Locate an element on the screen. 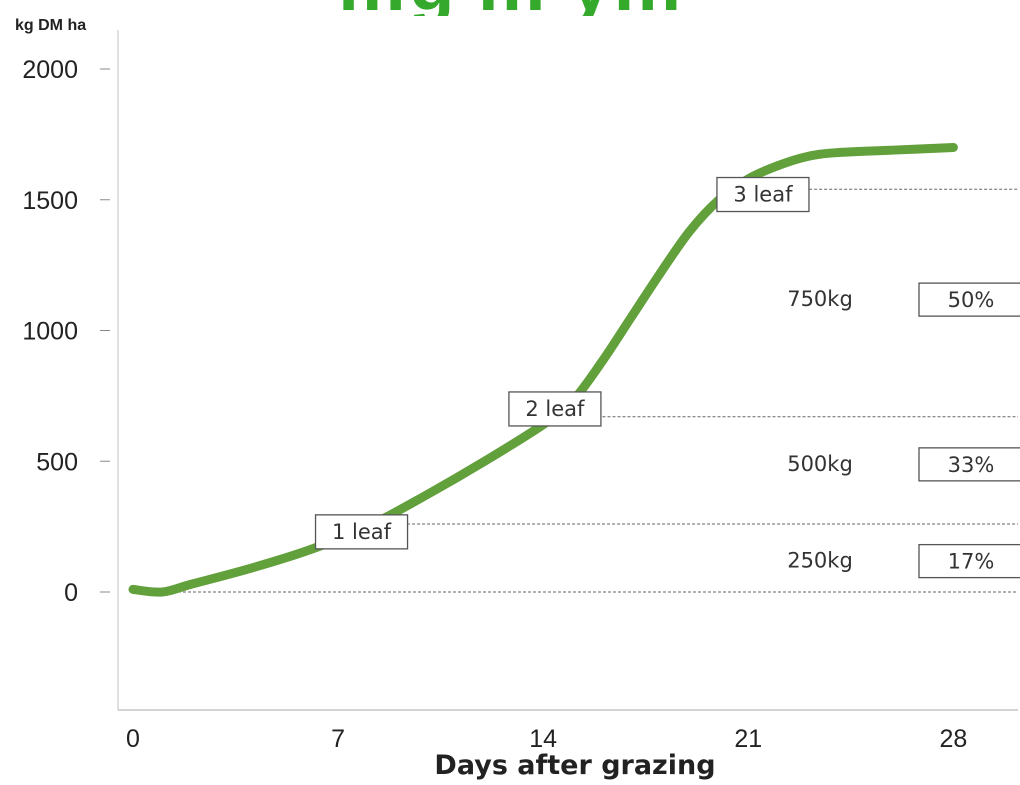 The width and height of the screenshot is (1020, 785). y-tick-label: 2000 is located at coordinates (50, 70).